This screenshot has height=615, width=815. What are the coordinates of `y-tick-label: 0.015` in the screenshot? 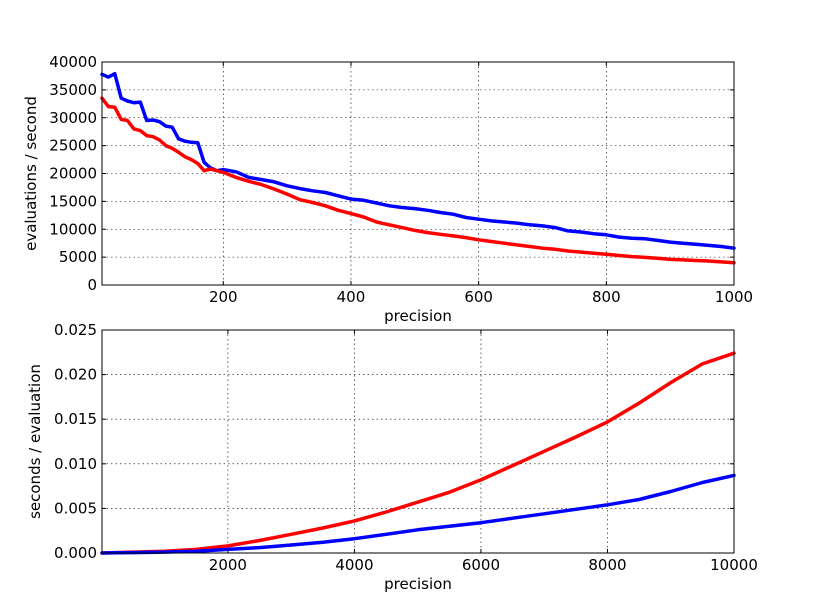 It's located at (75, 419).